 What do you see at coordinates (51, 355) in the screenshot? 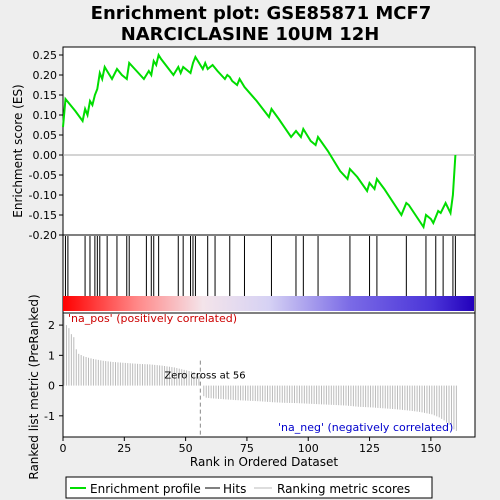
I see `metric-tick-label: 1` at bounding box center [51, 355].